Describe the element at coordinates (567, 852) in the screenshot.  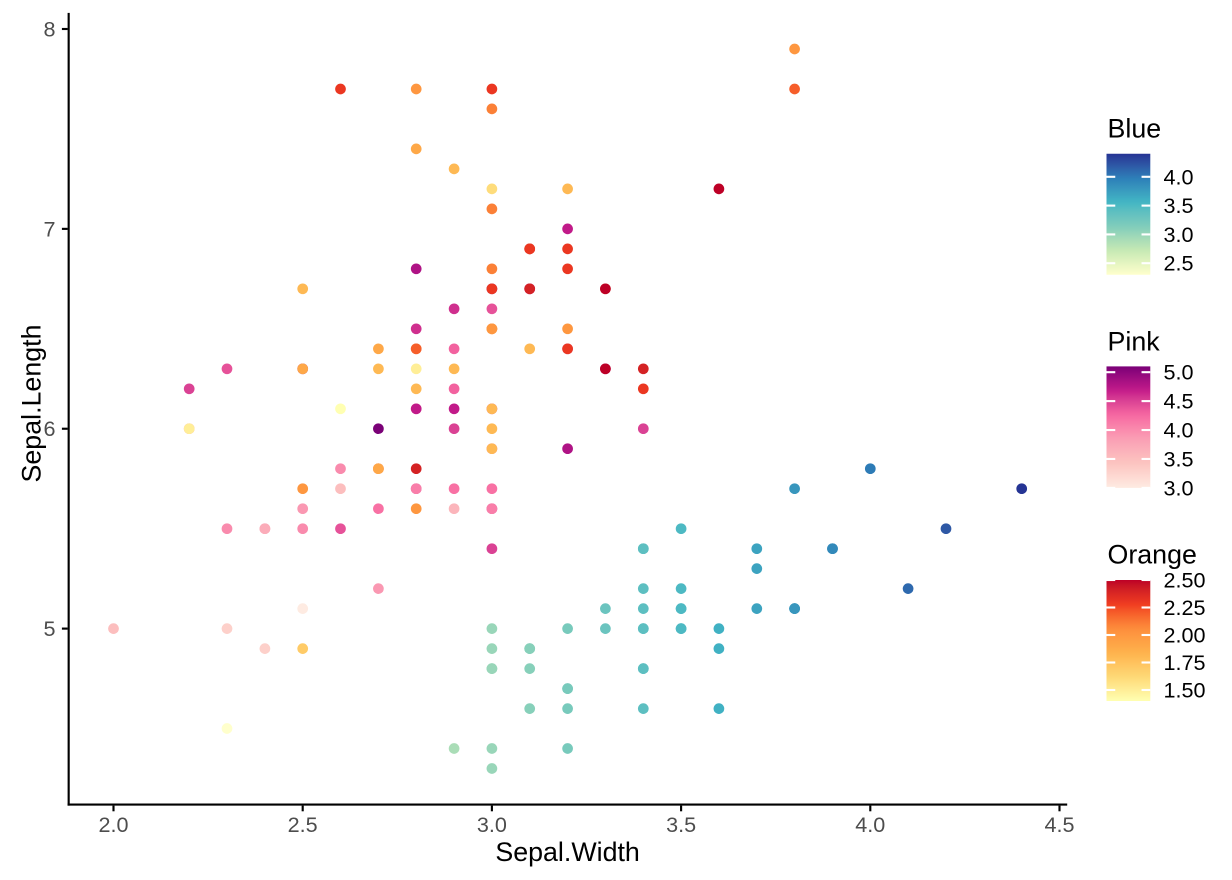
I see `svg-text: Sepal.Width` at that location.